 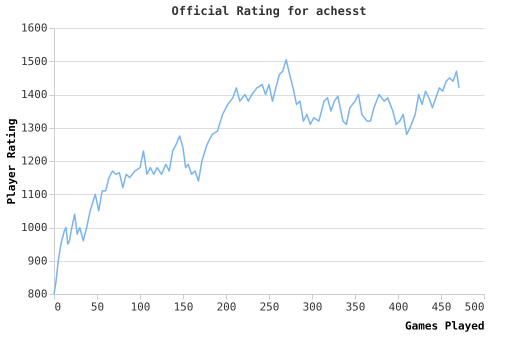 What do you see at coordinates (34, 161) in the screenshot?
I see `y-tick-label: 1200` at bounding box center [34, 161].